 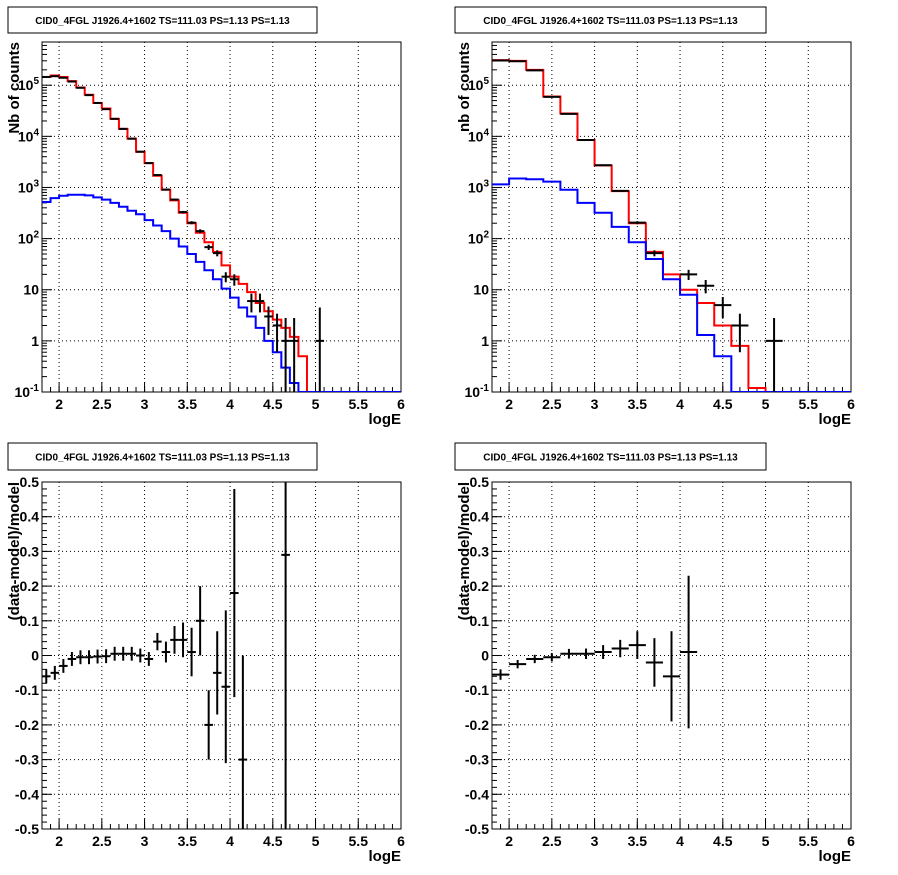 What do you see at coordinates (221, 292) in the screenshot?
I see `series-blue-histogram` at bounding box center [221, 292].